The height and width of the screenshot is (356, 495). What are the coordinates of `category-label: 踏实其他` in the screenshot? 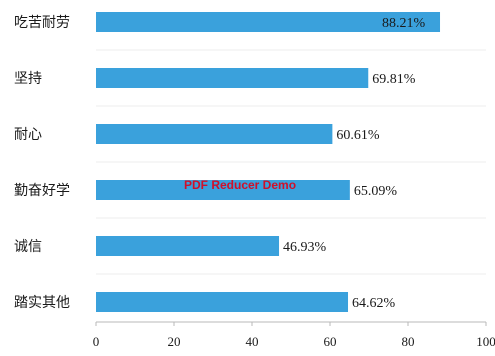 It's located at (42, 303).